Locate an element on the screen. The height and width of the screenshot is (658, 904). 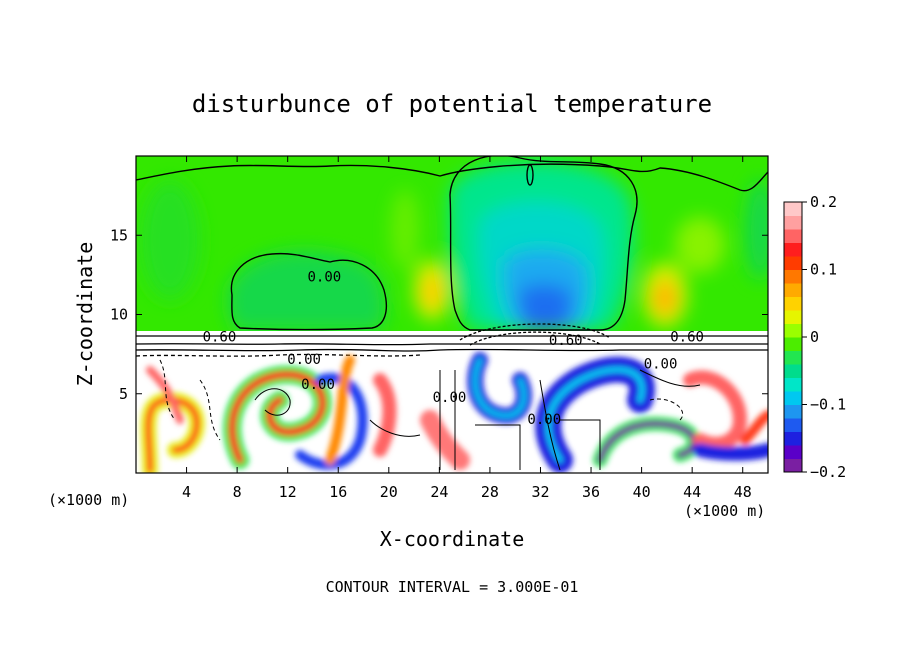
x-tick-label: 28 is located at coordinates (490, 492).